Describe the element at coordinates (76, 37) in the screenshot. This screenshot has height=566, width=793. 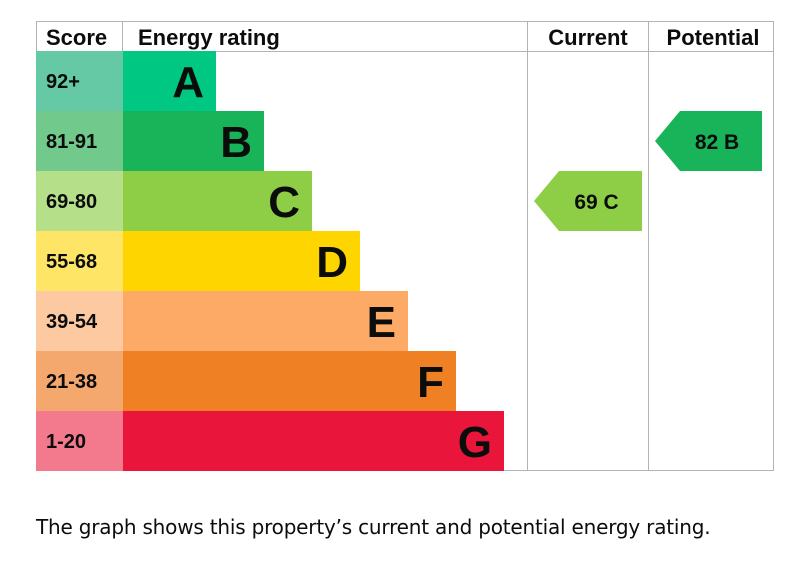
I see `score-header: Score` at that location.